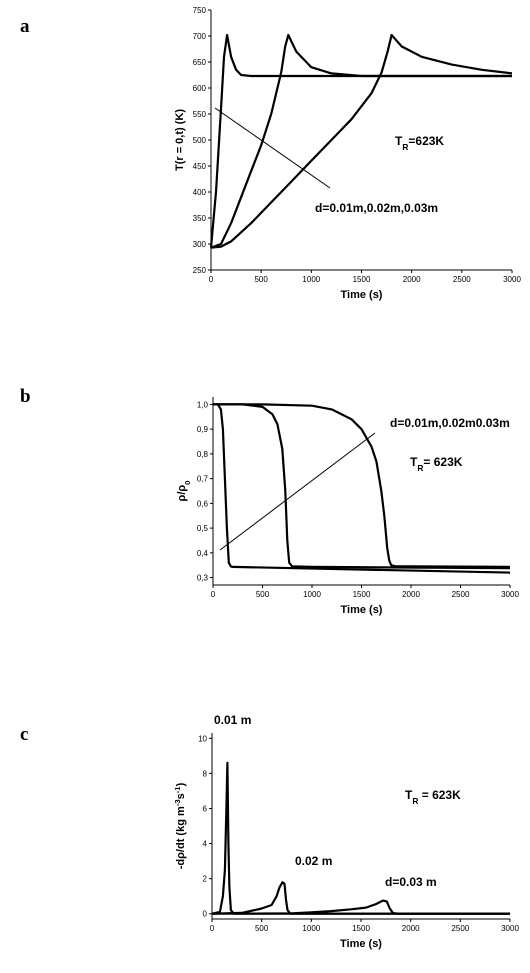  I want to click on text-part: d=0.01m,0.02m0.03m, so click(450, 423).